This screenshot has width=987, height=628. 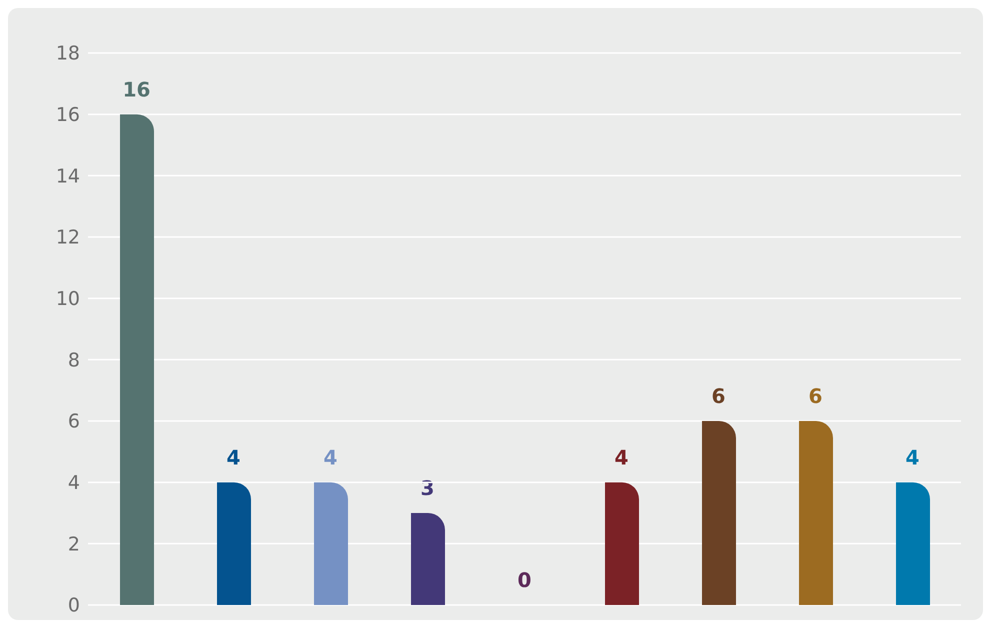 I want to click on y-tick-label: 8, so click(x=74, y=360).